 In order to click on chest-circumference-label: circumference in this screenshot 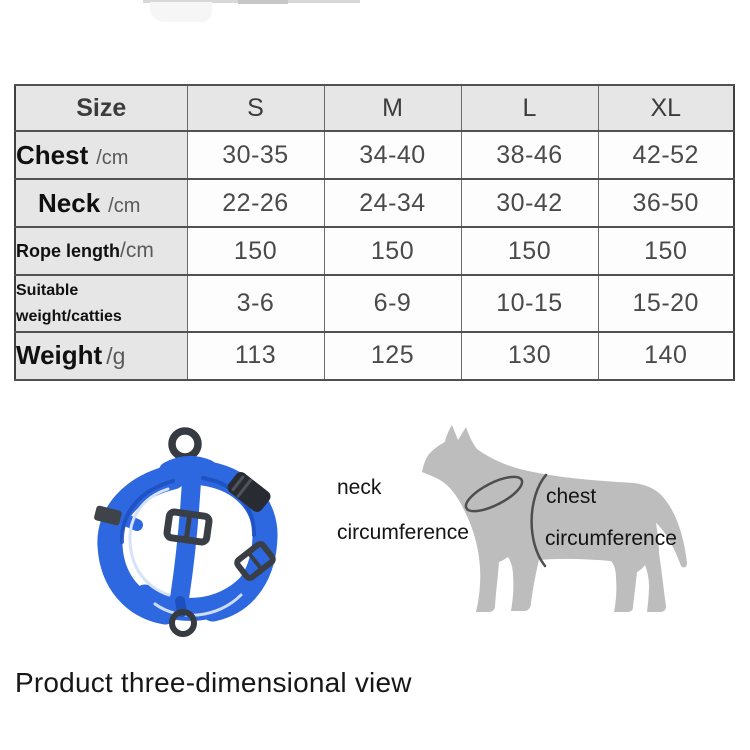, I will do `click(611, 538)`.